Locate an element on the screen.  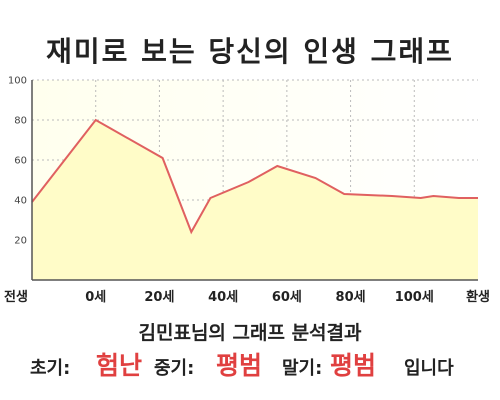
y-tick-label-4: 100 is located at coordinates (17, 81).